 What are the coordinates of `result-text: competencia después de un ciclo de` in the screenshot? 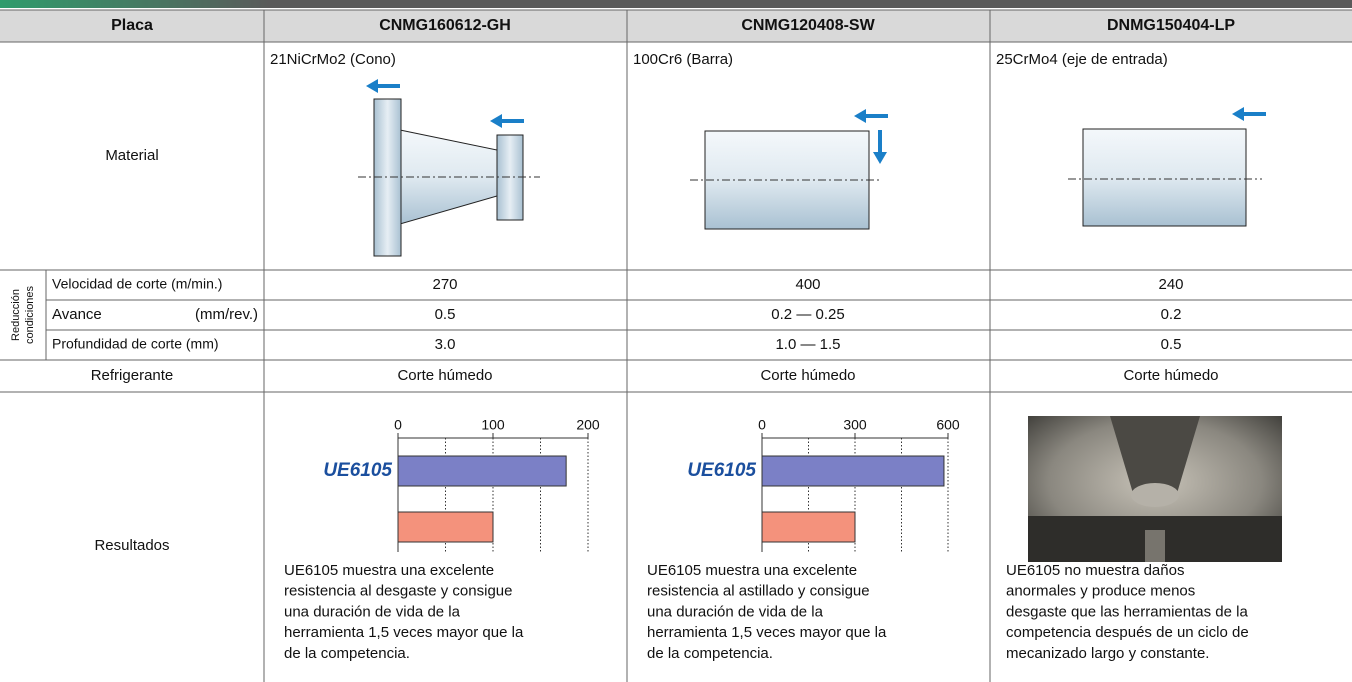 It's located at (1127, 632).